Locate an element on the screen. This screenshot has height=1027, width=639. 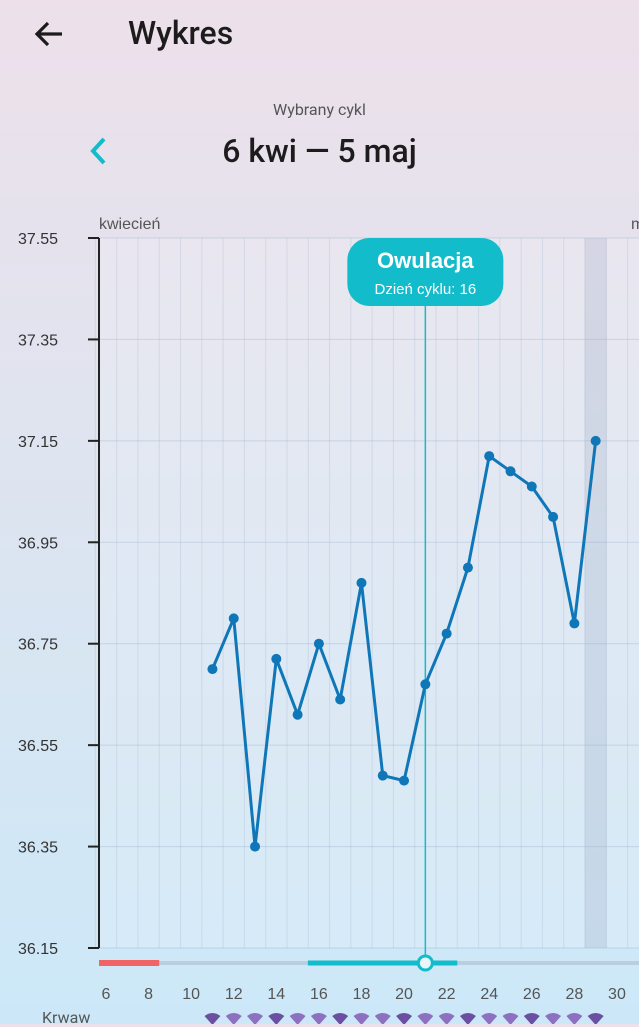
x-tick-label: 20 is located at coordinates (404, 994).